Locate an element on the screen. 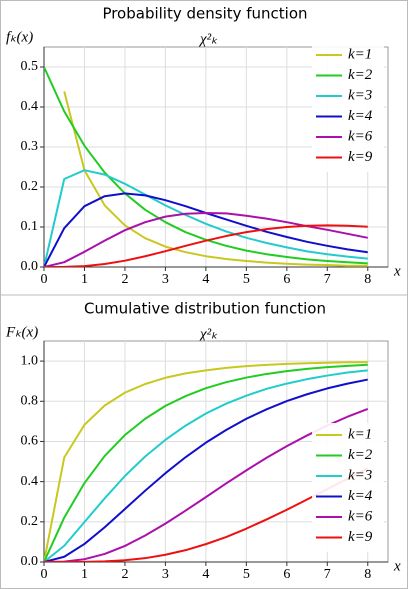 The width and height of the screenshot is (408, 589). chart-title: Cumulative distribution function is located at coordinates (205, 309).